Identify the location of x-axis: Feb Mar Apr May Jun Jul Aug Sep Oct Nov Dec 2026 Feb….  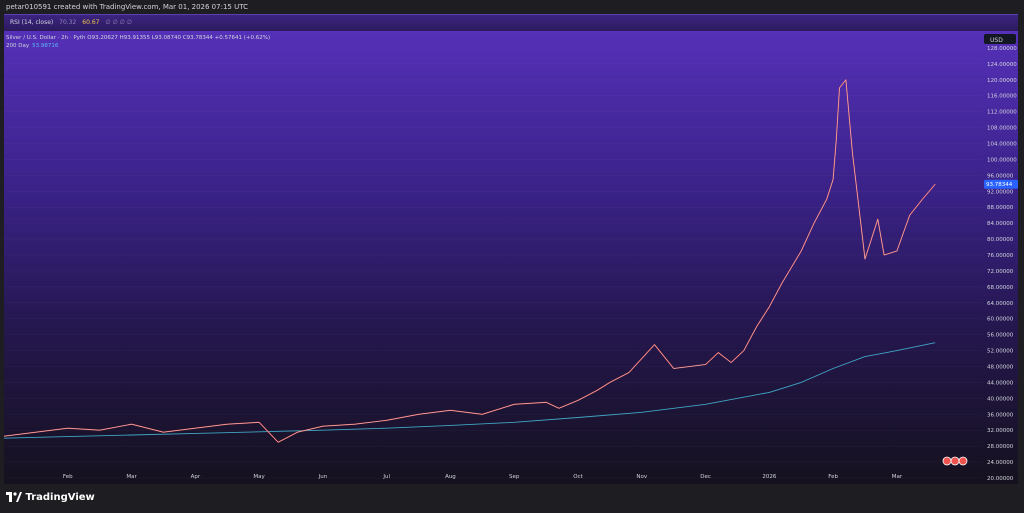
(483, 477).